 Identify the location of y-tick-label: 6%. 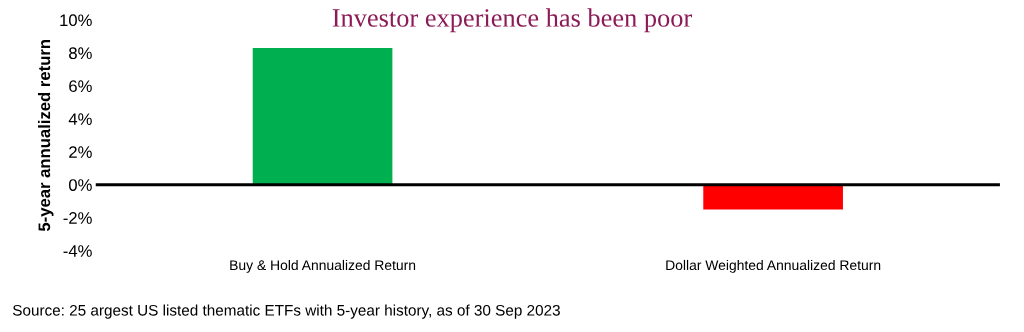
(80, 86).